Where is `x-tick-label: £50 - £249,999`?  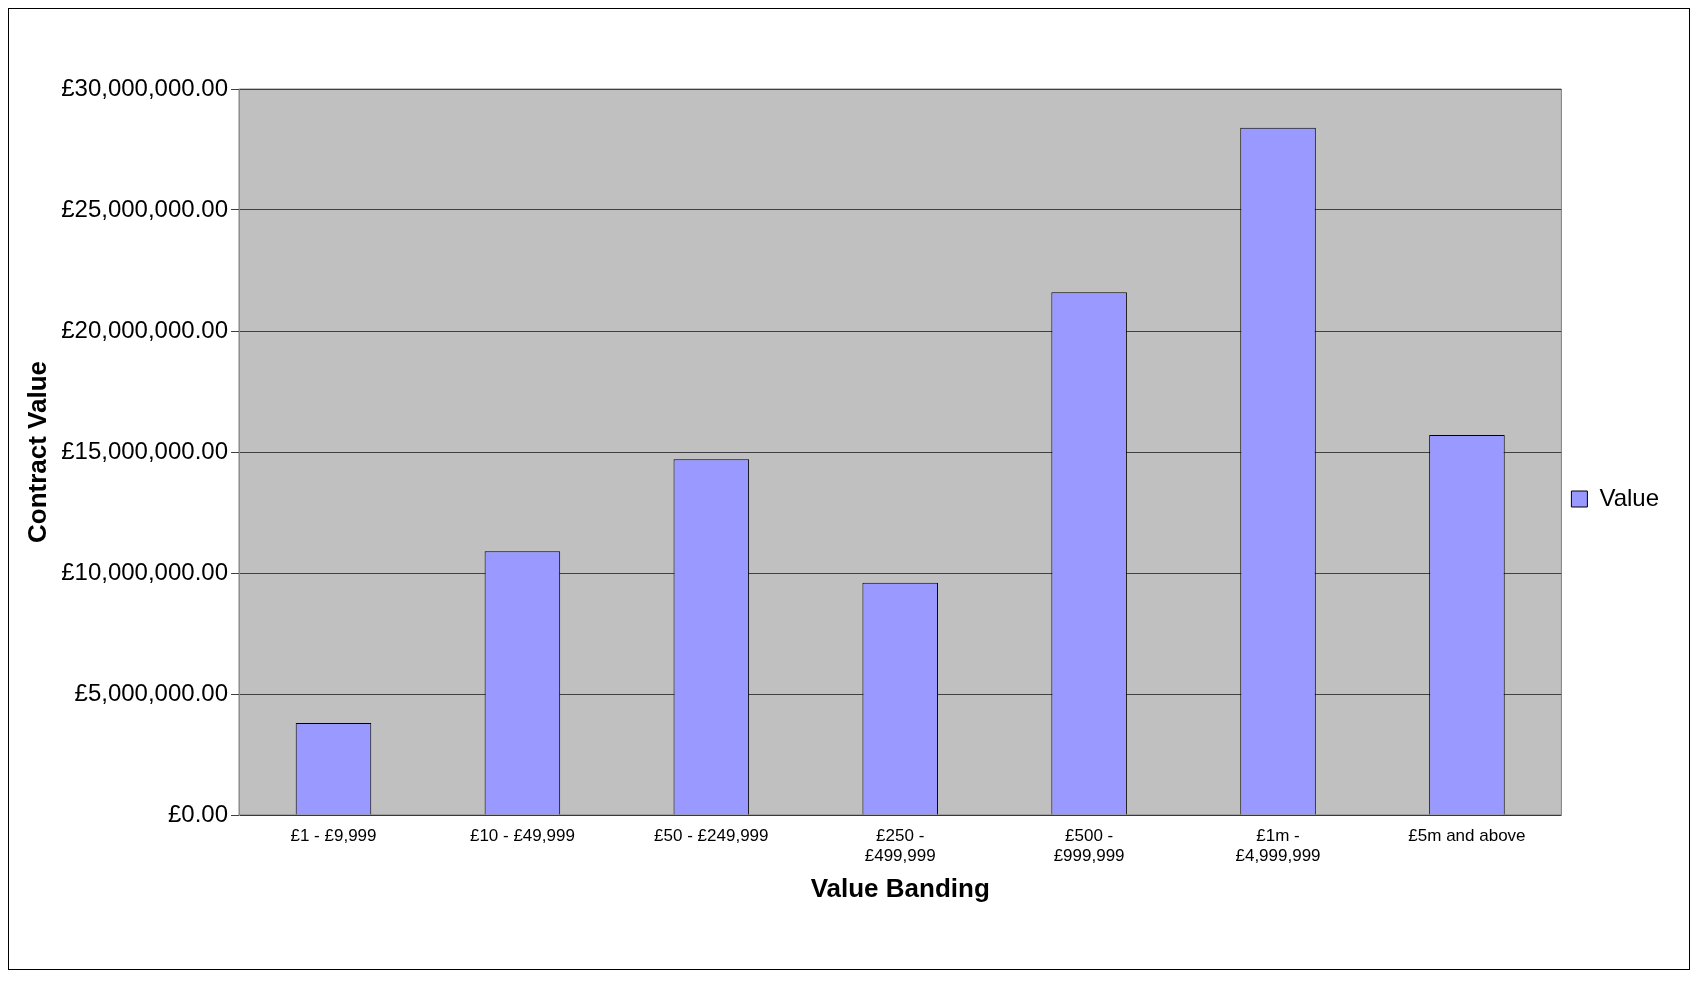 x-tick-label: £50 - £249,999 is located at coordinates (711, 835).